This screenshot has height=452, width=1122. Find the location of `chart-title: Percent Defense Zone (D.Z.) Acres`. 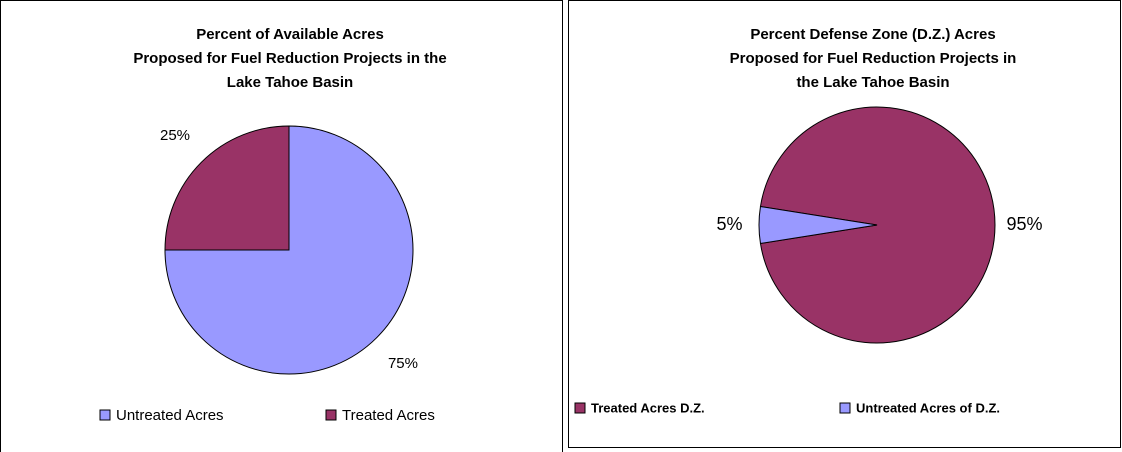

chart-title: Percent Defense Zone (D.Z.) Acres is located at coordinates (872, 34).